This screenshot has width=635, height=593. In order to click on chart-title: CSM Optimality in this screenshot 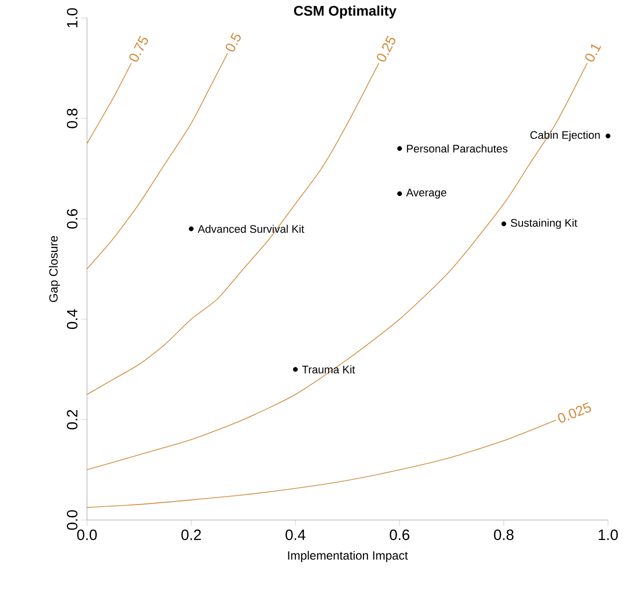, I will do `click(345, 11)`.